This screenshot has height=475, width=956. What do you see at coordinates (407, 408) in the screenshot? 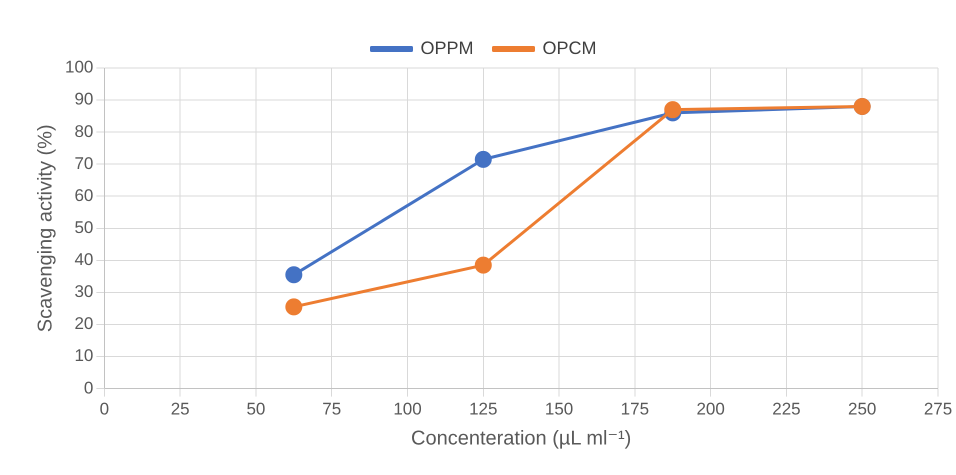
I see `x-tick-label: 100` at bounding box center [407, 408].